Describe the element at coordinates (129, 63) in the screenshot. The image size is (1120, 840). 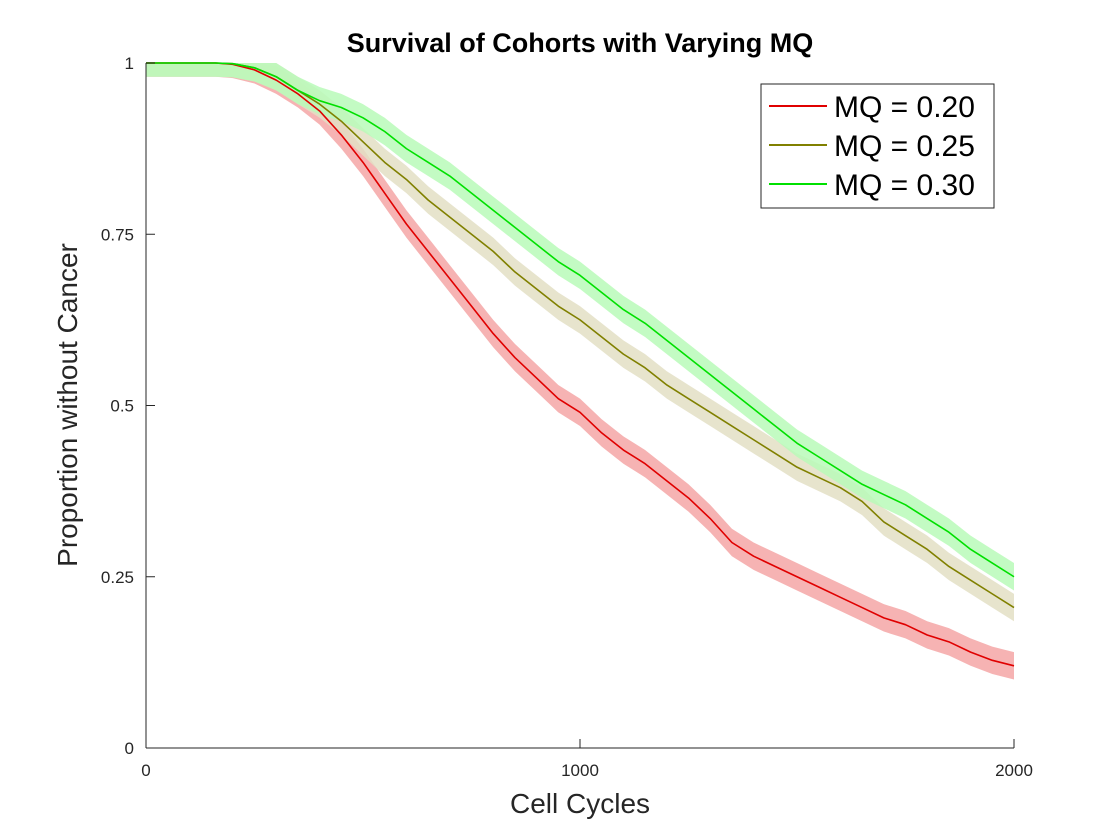
I see `y-tick-label: 1` at that location.